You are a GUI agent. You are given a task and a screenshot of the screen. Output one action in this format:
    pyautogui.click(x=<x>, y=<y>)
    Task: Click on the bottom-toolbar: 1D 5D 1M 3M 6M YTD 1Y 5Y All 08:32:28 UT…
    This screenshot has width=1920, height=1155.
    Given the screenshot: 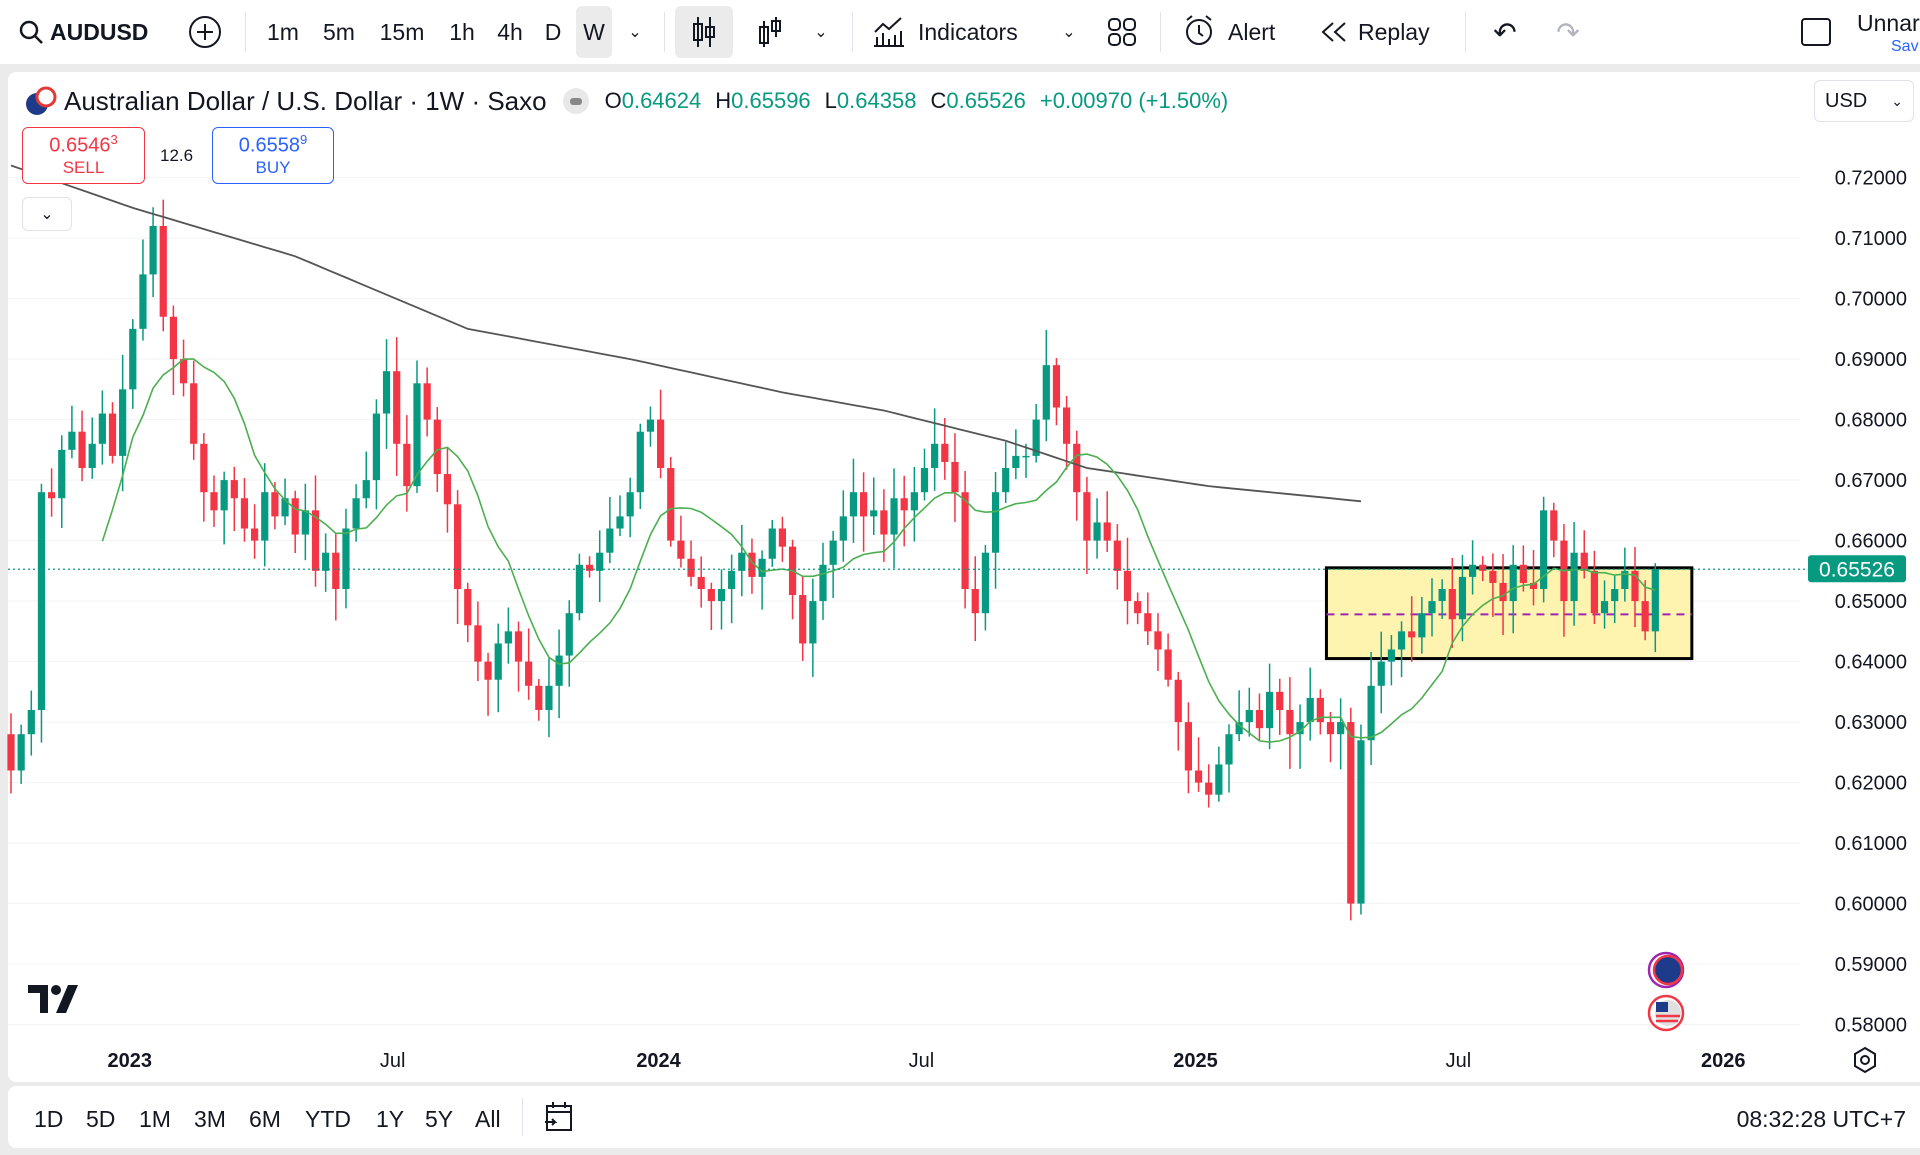 What is the action you would take?
    pyautogui.click(x=964, y=1117)
    